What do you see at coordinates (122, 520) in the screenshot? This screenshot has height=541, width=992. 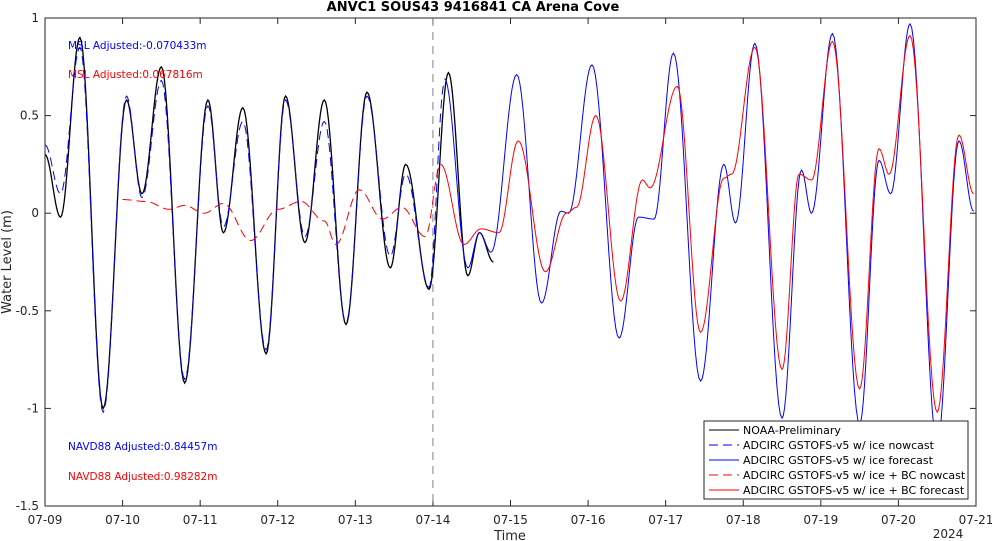 I see `x-tick-label: 07-10` at bounding box center [122, 520].